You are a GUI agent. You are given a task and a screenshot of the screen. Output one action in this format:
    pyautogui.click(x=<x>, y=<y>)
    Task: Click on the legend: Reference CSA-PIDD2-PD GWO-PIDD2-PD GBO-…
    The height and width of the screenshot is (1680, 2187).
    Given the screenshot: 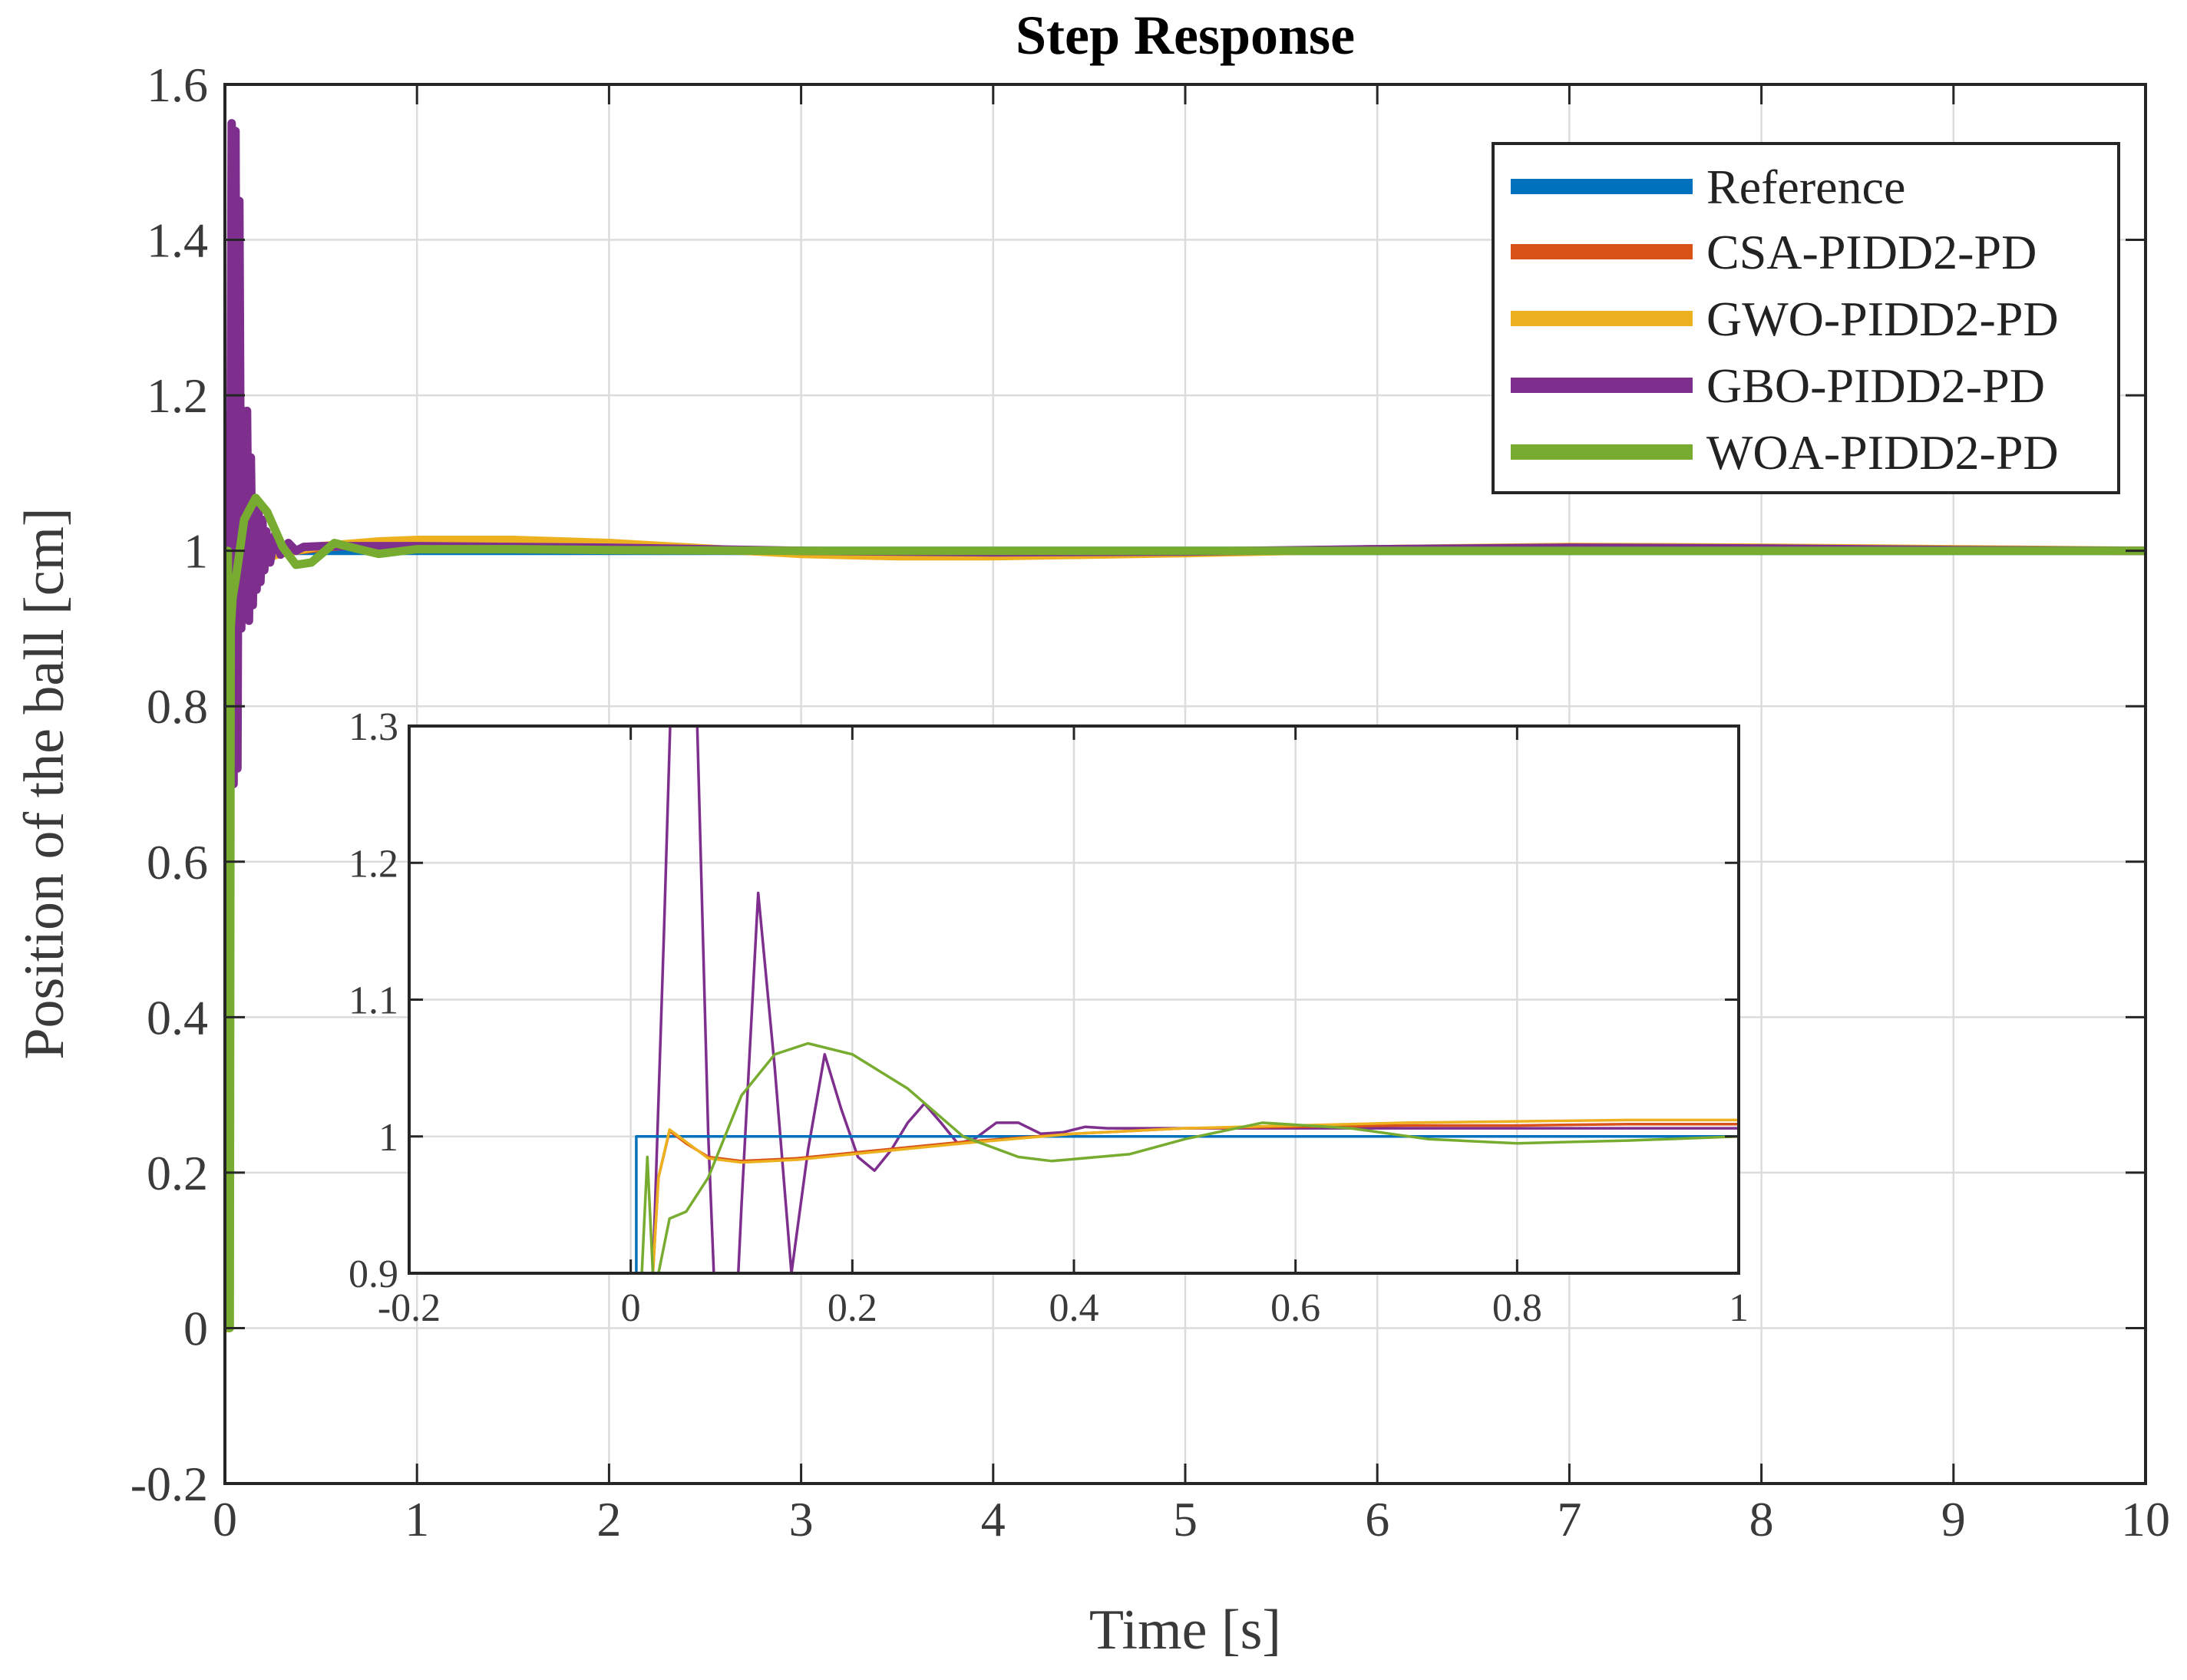 What is the action you would take?
    pyautogui.click(x=1806, y=318)
    